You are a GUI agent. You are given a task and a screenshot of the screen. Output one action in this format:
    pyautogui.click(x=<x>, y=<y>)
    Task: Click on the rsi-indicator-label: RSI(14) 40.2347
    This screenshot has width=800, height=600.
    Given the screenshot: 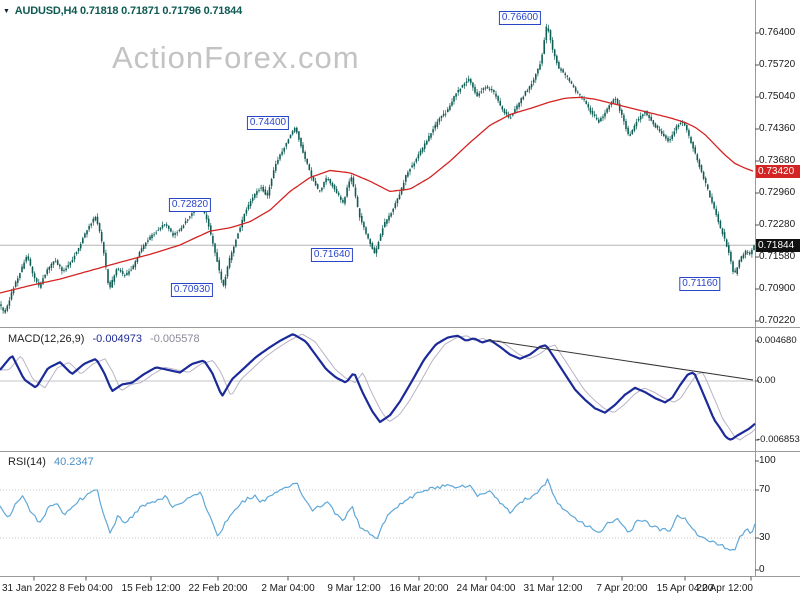 What is the action you would take?
    pyautogui.click(x=51, y=462)
    